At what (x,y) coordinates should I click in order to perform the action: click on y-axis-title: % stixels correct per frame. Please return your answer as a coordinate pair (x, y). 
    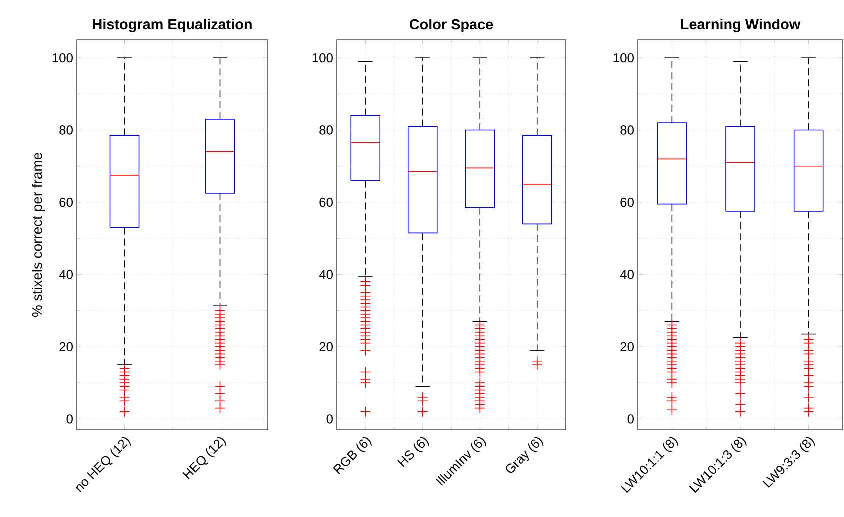
    Looking at the image, I should click on (39, 235).